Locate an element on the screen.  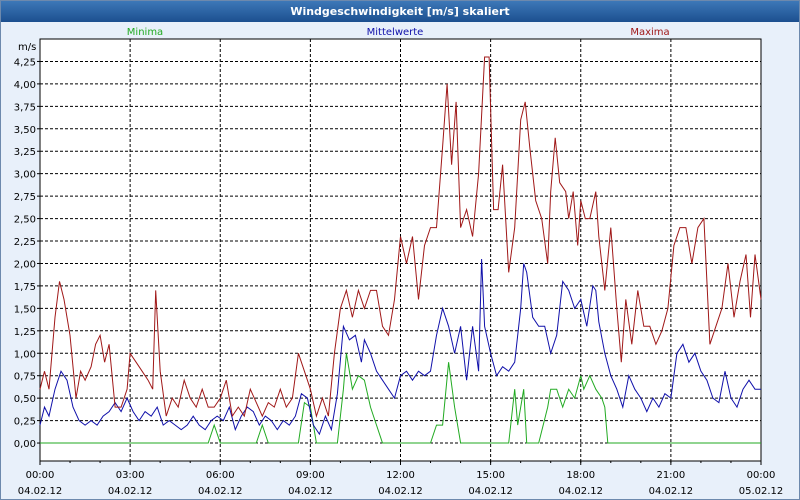
y-tick-label: 1,75 is located at coordinates (25, 287).